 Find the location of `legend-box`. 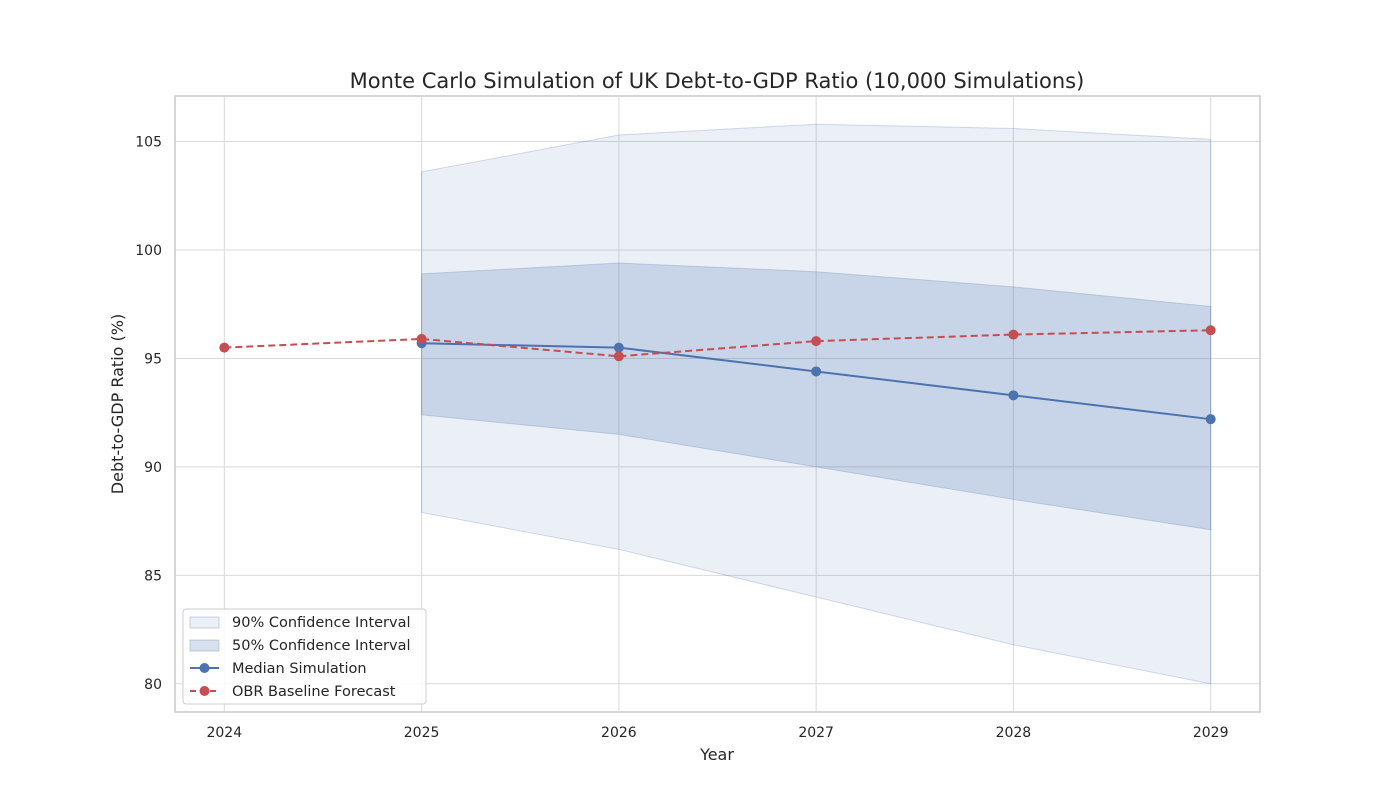

legend-box is located at coordinates (304, 656).